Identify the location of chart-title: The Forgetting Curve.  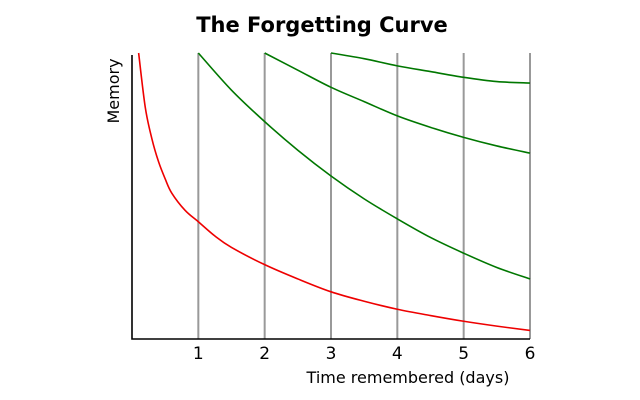
(322, 25).